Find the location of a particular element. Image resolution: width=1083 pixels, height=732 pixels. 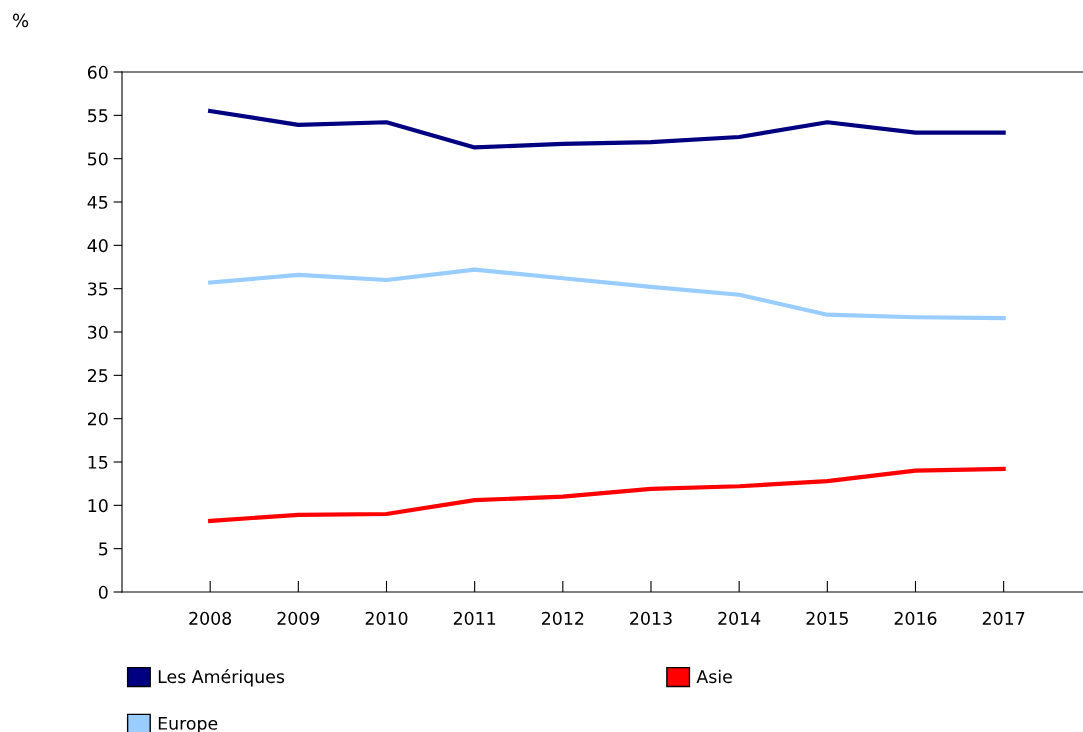

x-tick-label: 2012 is located at coordinates (563, 618).